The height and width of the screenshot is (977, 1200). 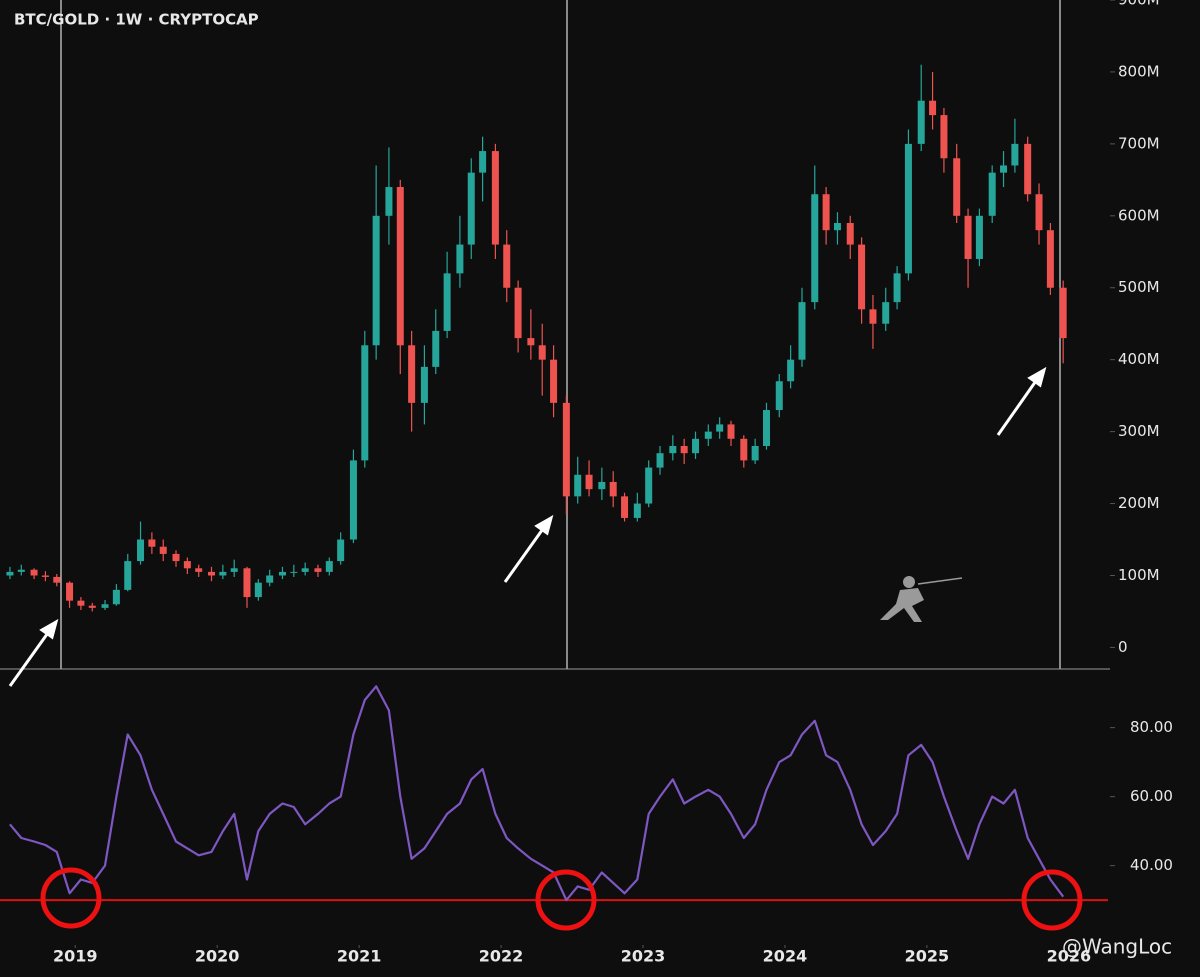 What do you see at coordinates (1069, 956) in the screenshot?
I see `x-tick-label: 2026` at bounding box center [1069, 956].